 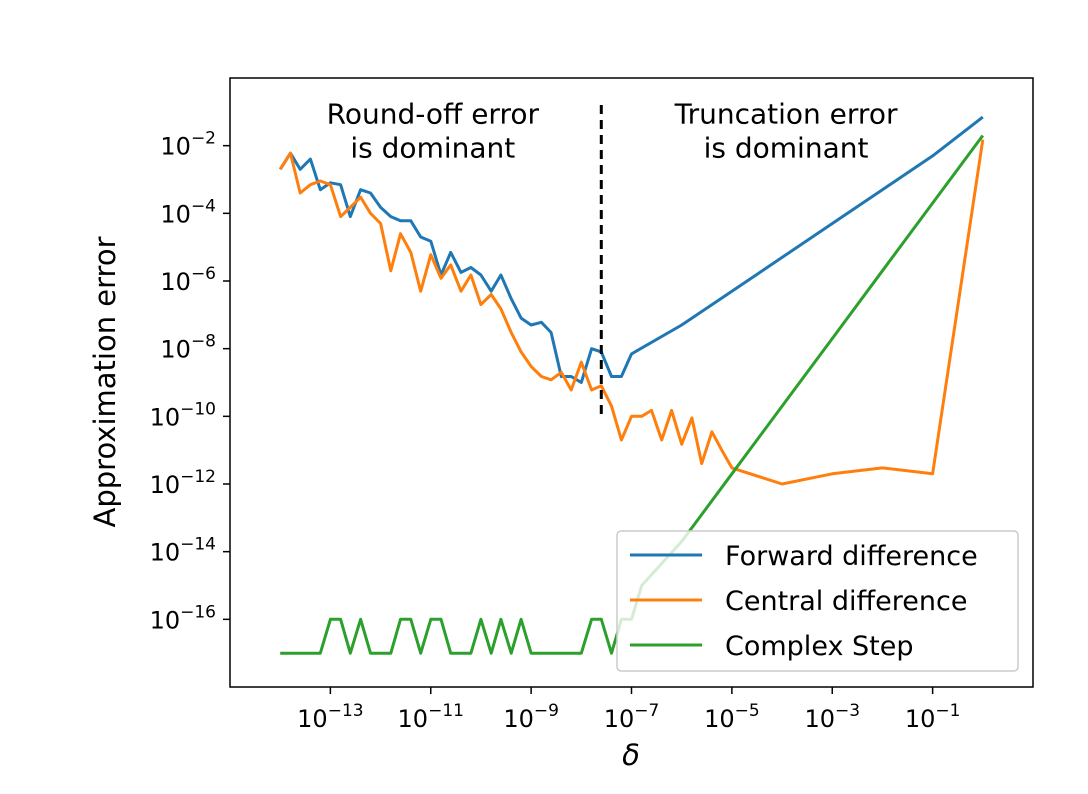 I want to click on x-axis-ticks: 10⁻¹³ 10⁻¹¹ 10⁻⁹ 10⁻⁷ 10⁻⁵ 10⁻³ 10⁻¹, so click(x=628, y=710).